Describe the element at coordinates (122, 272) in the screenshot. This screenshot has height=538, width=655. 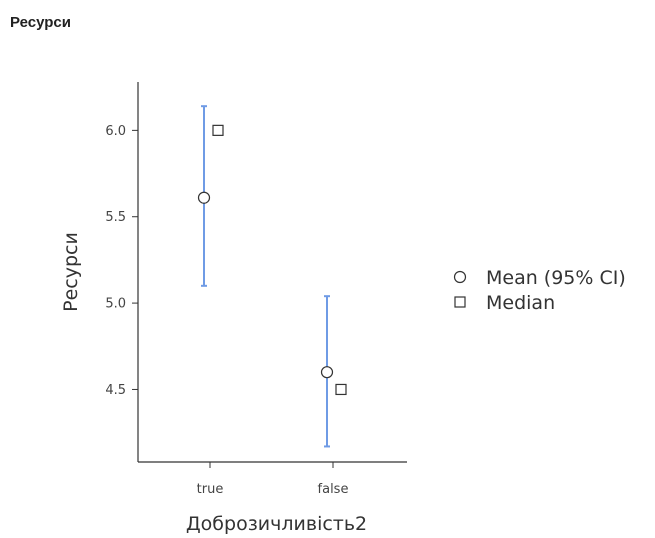
I see `y-axis: 4.5 5.0 5.5 6.0` at that location.